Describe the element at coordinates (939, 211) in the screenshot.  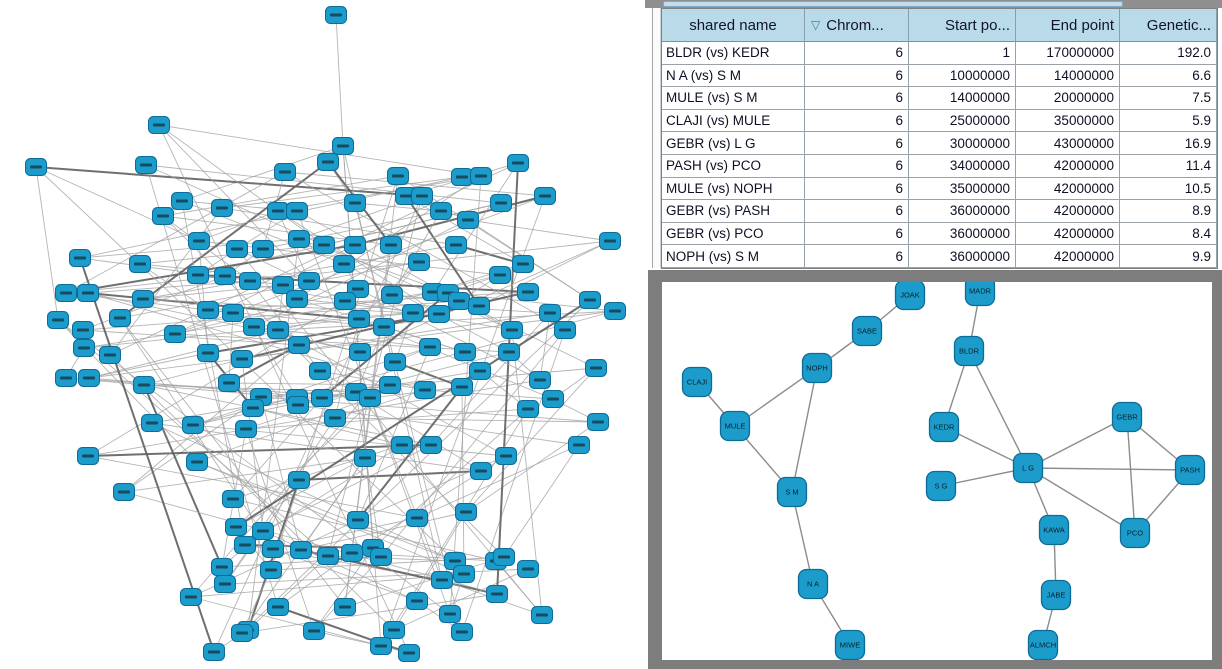
I see `table-row: GEBR (vs) PASH 6 36000000 42000000 8.9` at that location.